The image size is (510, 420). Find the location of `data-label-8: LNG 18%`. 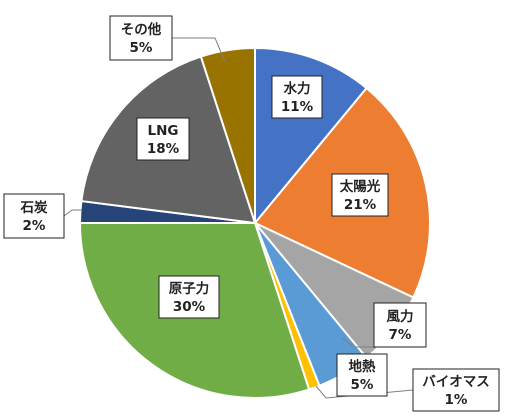

data-label-8: LNG 18% is located at coordinates (163, 139).